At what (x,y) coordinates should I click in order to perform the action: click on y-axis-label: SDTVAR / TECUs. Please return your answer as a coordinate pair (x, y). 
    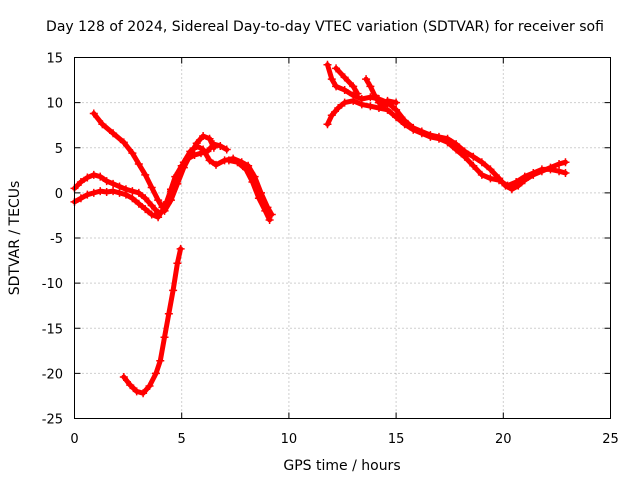
    Looking at the image, I should click on (15, 238).